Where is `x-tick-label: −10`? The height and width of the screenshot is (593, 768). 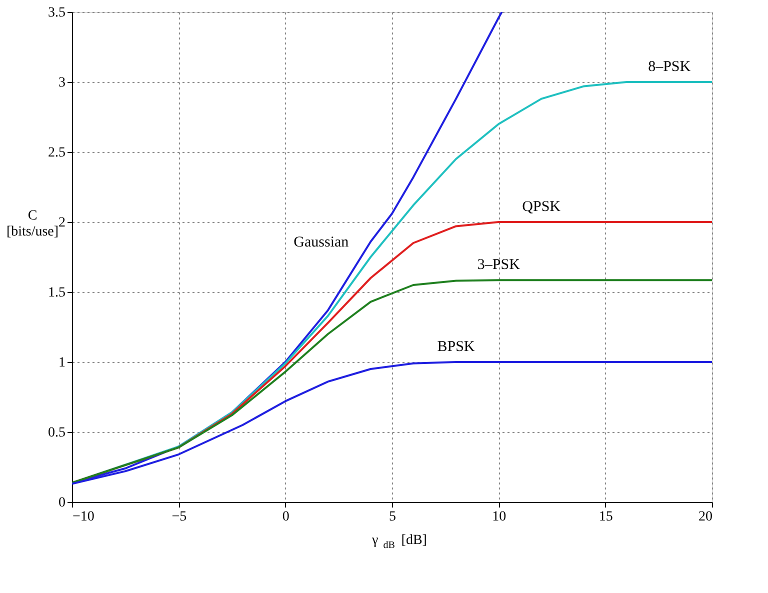
x-tick-label: −10 is located at coordinates (83, 517).